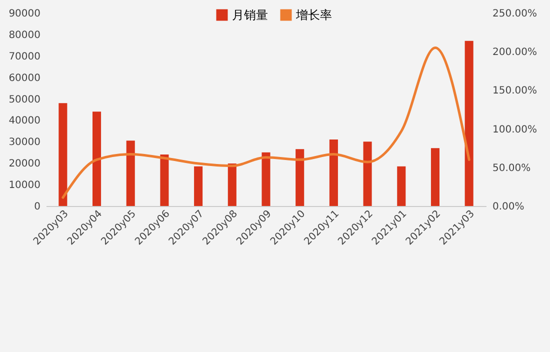 Image resolution: width=550 pixels, height=352 pixels. What do you see at coordinates (24, 142) in the screenshot?
I see `y-tick-label: 30000` at bounding box center [24, 142].